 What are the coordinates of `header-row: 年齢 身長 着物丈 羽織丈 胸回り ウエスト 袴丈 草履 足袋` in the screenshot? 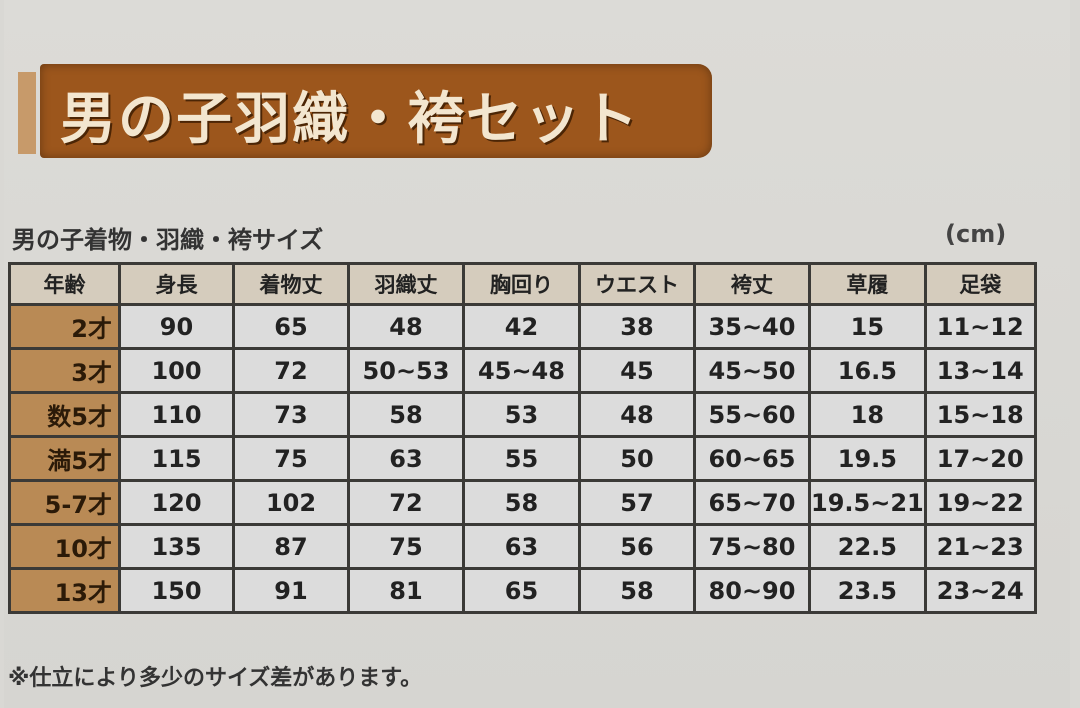 It's located at (522, 284).